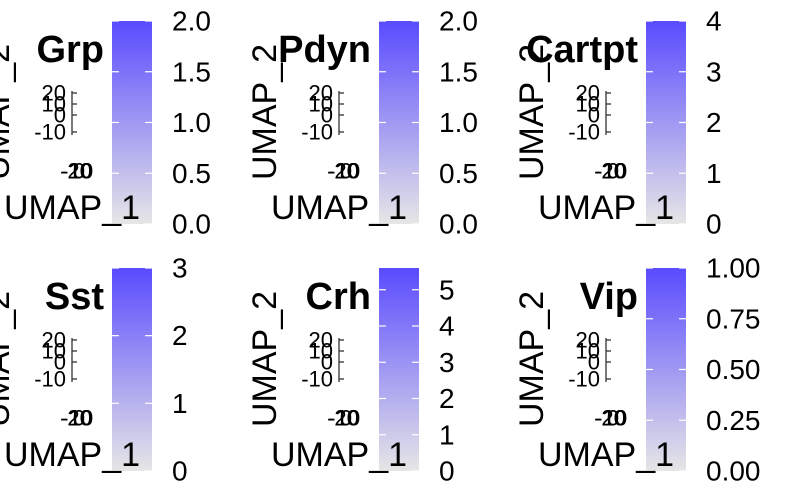 Image resolution: width=800 pixels, height=494 pixels. Describe the element at coordinates (733, 369) in the screenshot. I see `colorbar-tick-label: 0.50` at that location.